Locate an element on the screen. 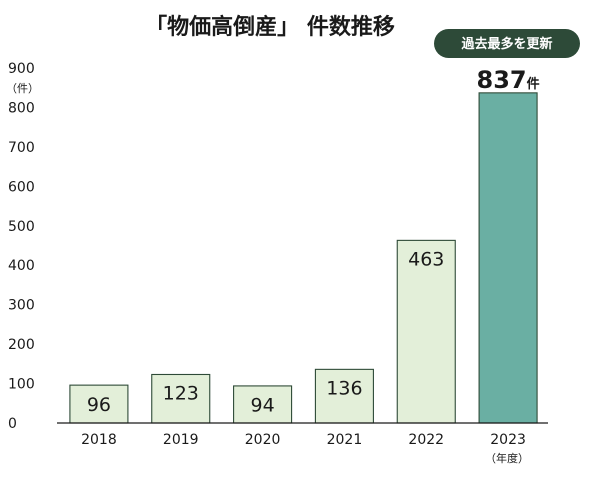 Image resolution: width=590 pixels, height=483 pixels. bar-value-label: 837件 is located at coordinates (508, 80).